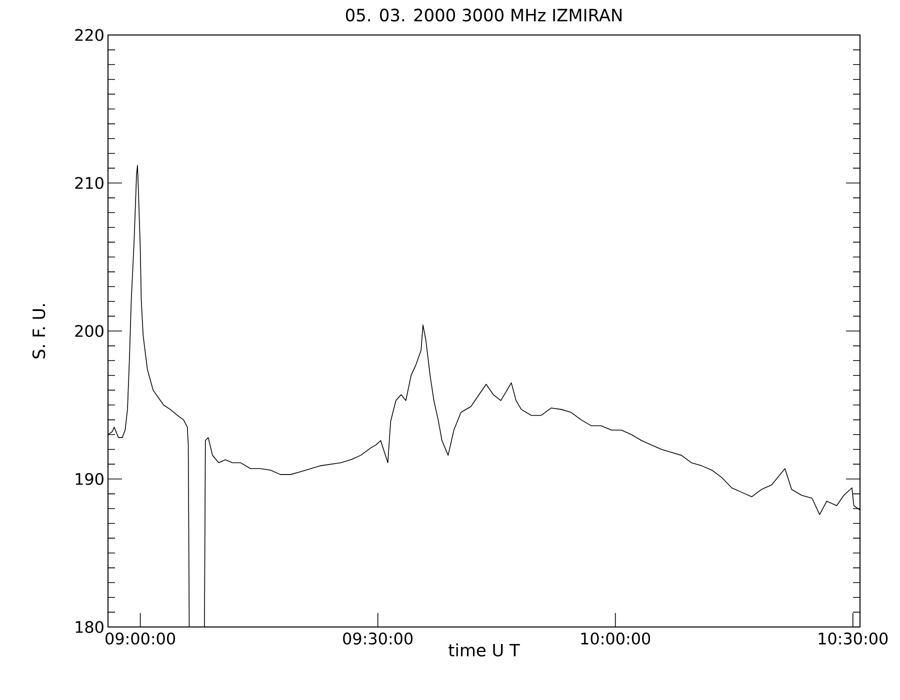  What do you see at coordinates (615, 638) in the screenshot?
I see `x-tick-label: 10:00:00` at bounding box center [615, 638].